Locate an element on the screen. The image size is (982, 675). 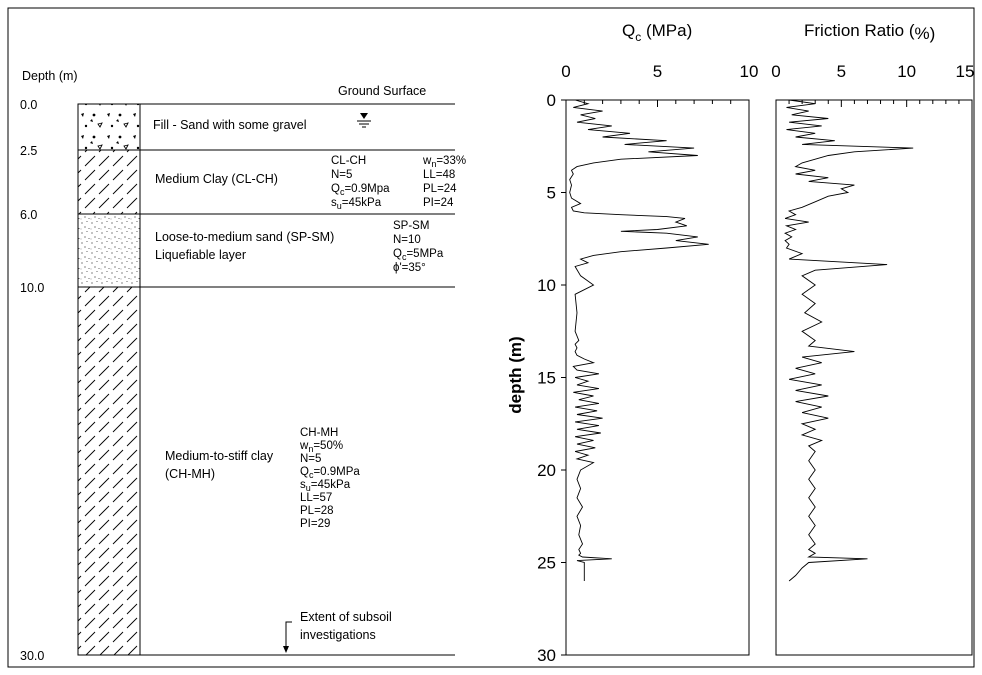
layer-3-name2: Liquefiable layer is located at coordinates (200, 255).